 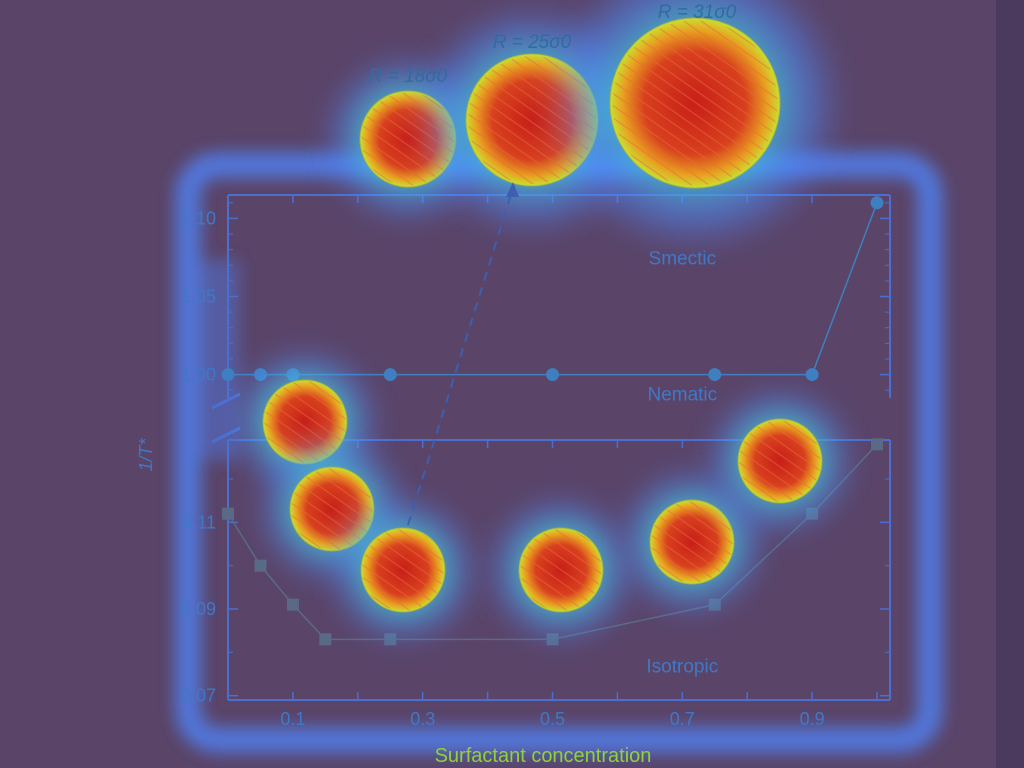 I want to click on y-tick-label-upper: 1.10, so click(x=198, y=218).